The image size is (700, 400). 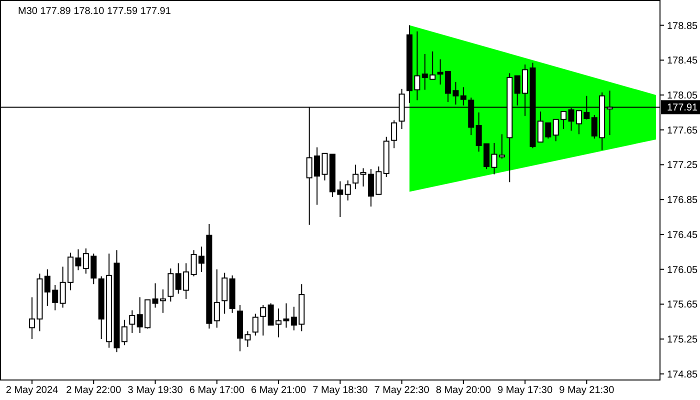 What do you see at coordinates (587, 390) in the screenshot?
I see `x-tick-label: 9 May 21:30` at bounding box center [587, 390].